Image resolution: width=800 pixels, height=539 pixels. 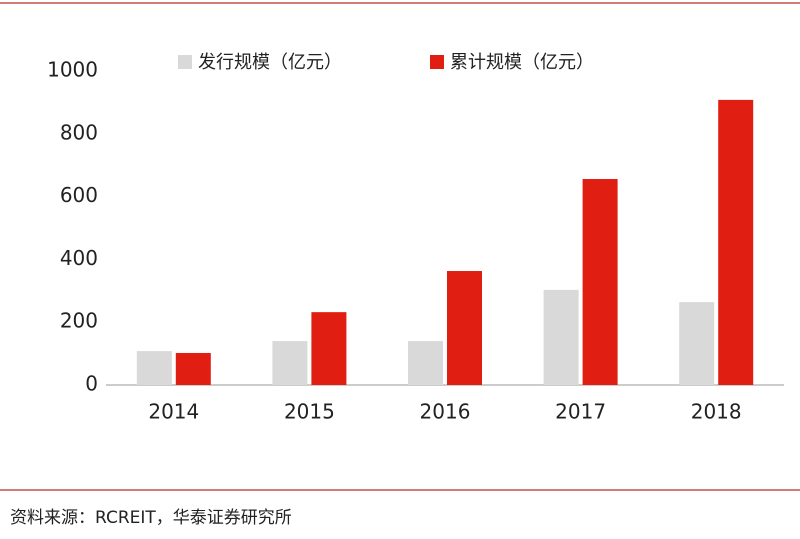 I want to click on x-tick-label: 2015, so click(x=309, y=412).